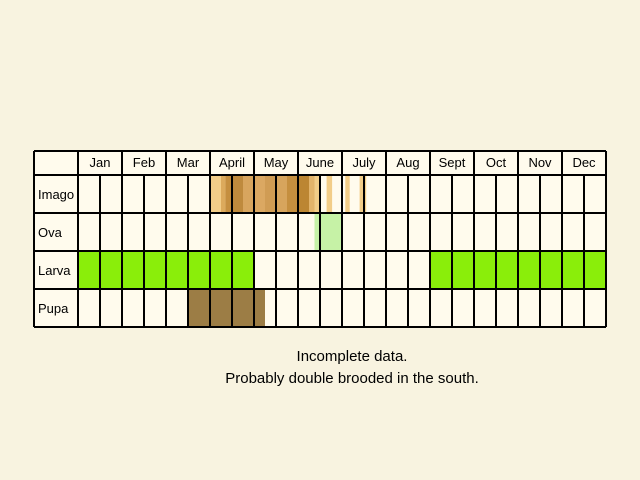 Image resolution: width=640 pixels, height=480 pixels. What do you see at coordinates (276, 162) in the screenshot?
I see `month-label-may: May` at bounding box center [276, 162].